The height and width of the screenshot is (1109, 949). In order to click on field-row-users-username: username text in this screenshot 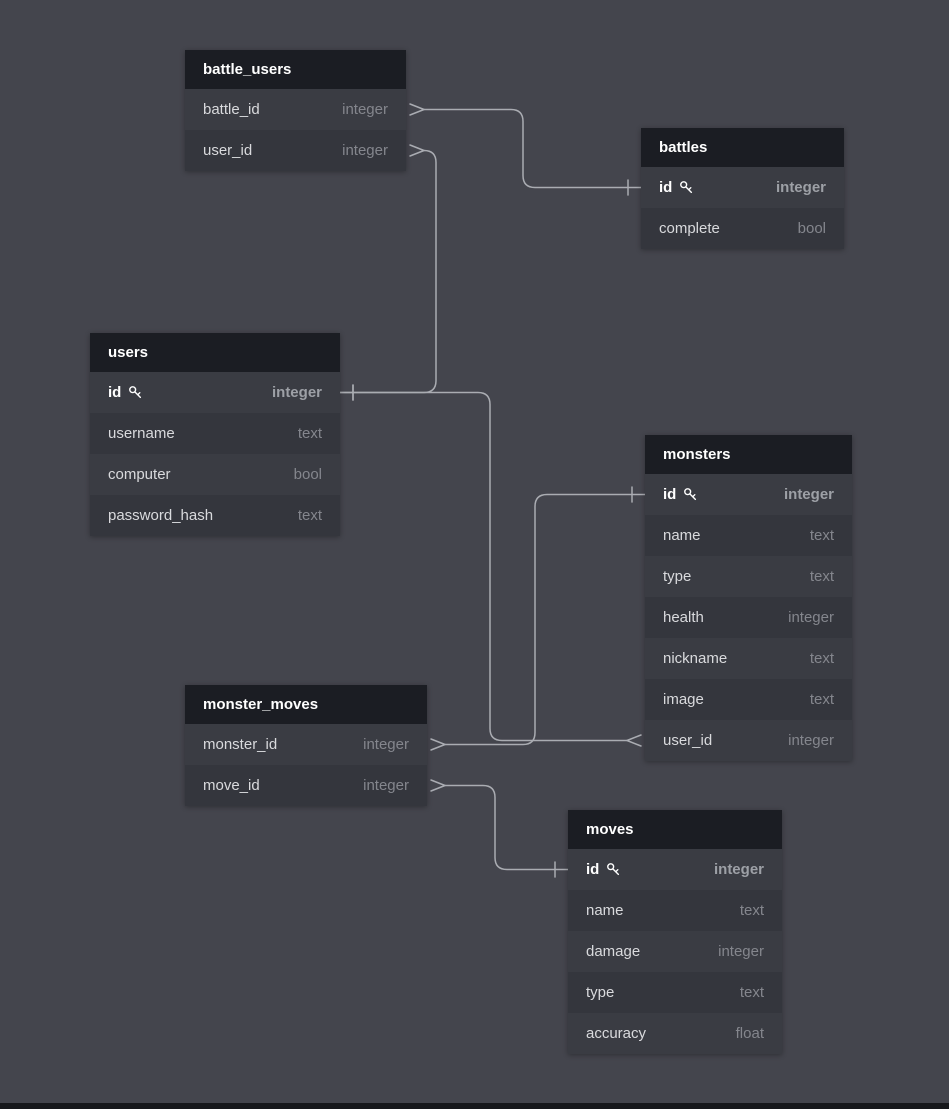, I will do `click(215, 433)`.